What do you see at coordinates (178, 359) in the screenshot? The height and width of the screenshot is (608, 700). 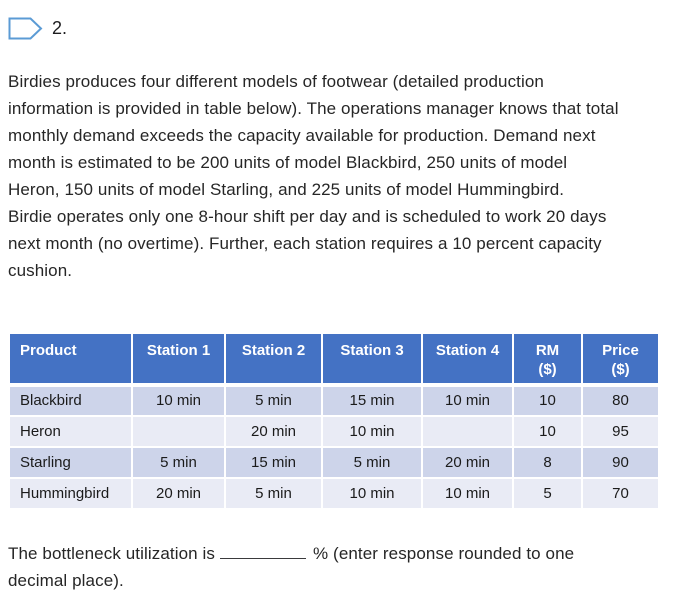 I see `header-station-1: Station 1` at bounding box center [178, 359].